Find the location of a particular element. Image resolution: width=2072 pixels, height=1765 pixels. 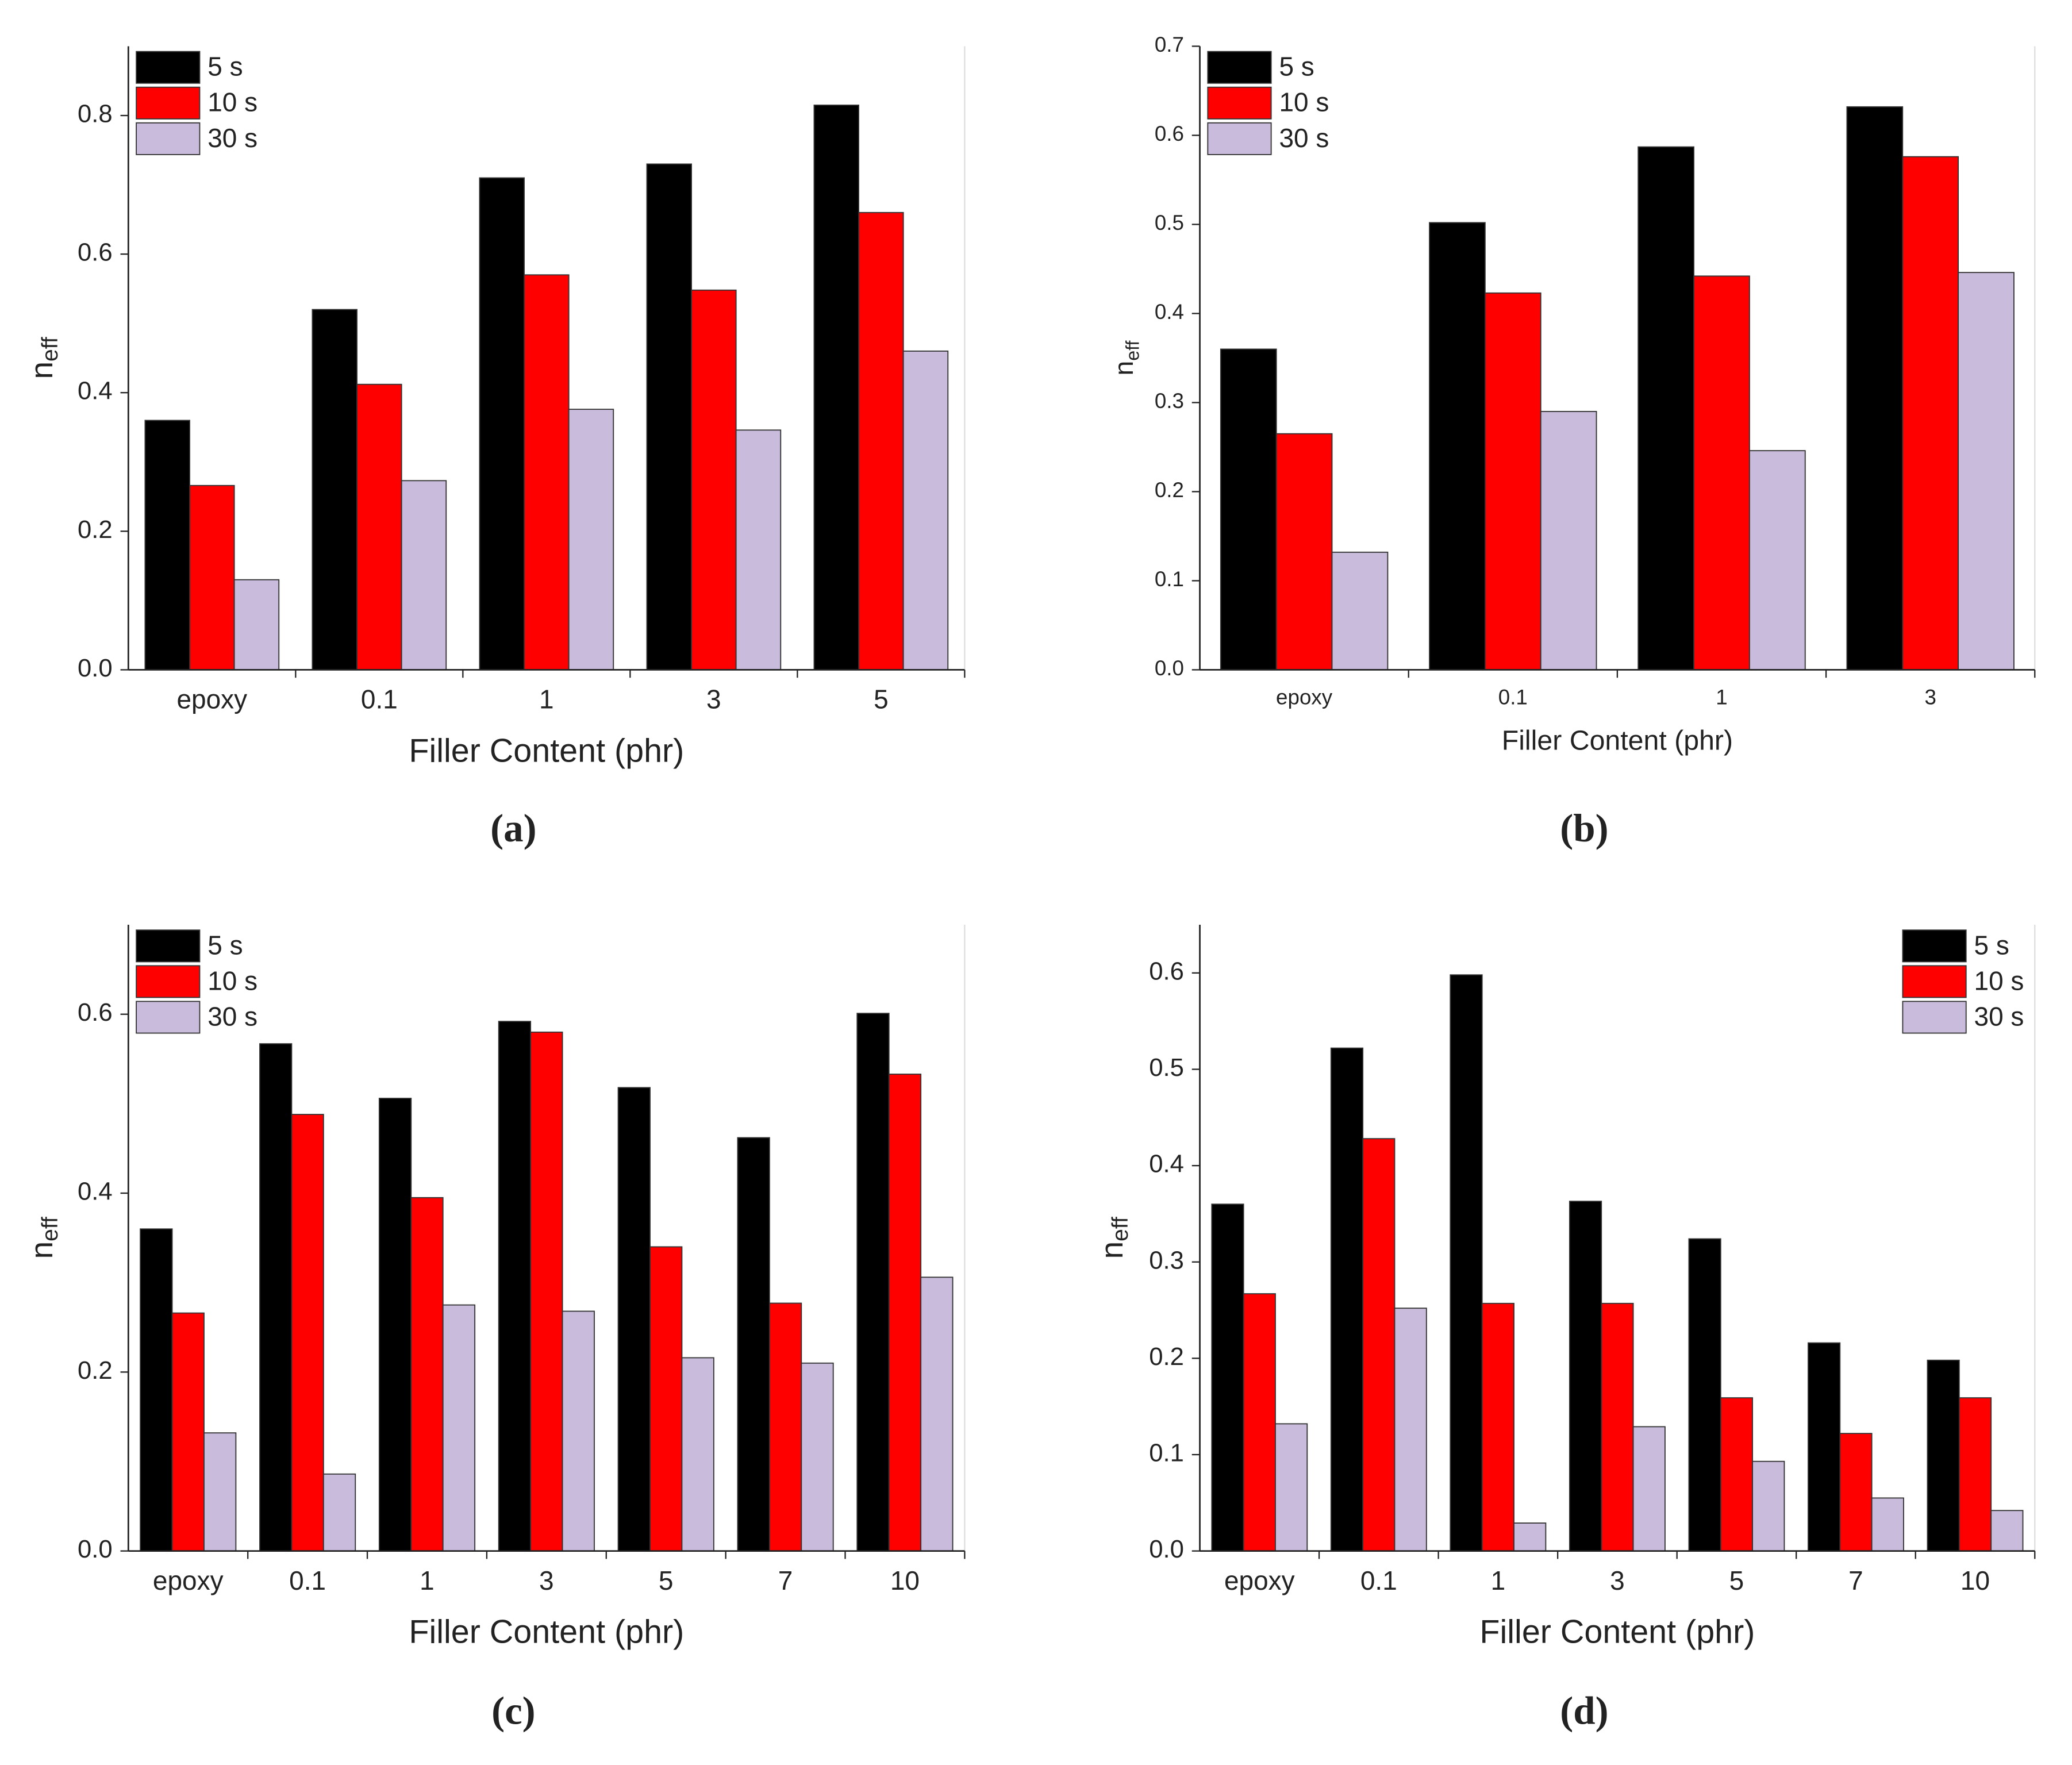

panel-caption: (a) is located at coordinates (513, 828).